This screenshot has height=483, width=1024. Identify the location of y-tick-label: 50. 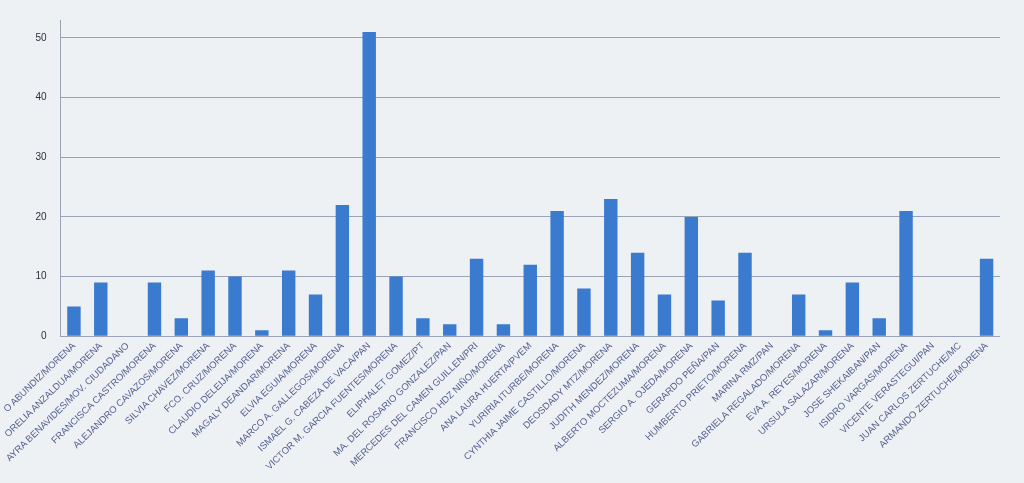
(41, 37).